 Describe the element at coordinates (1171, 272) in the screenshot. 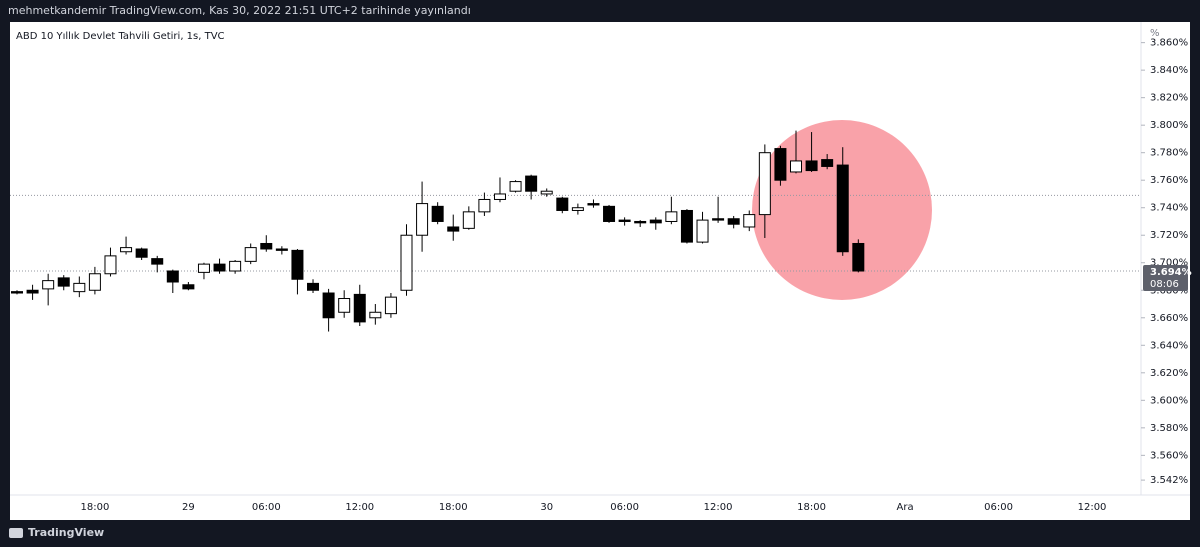

I see `last-price-label: 3.694%` at that location.